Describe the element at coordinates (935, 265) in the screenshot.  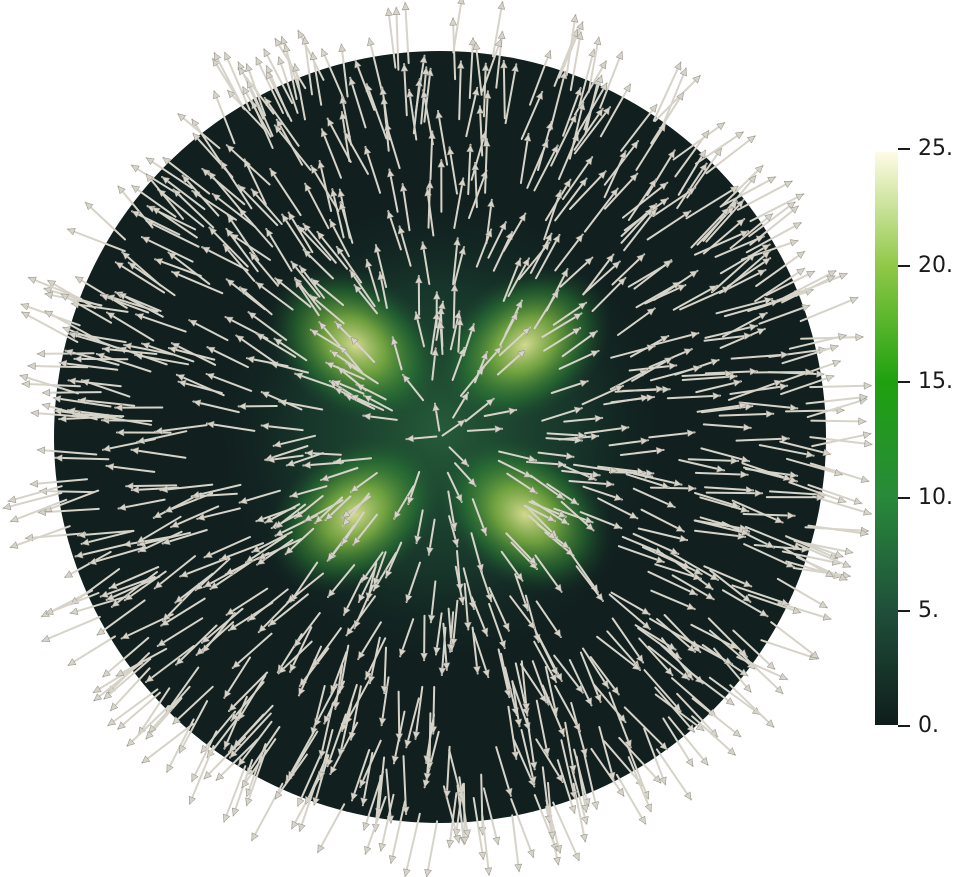
I see `colorbar-label-20: 20.` at that location.